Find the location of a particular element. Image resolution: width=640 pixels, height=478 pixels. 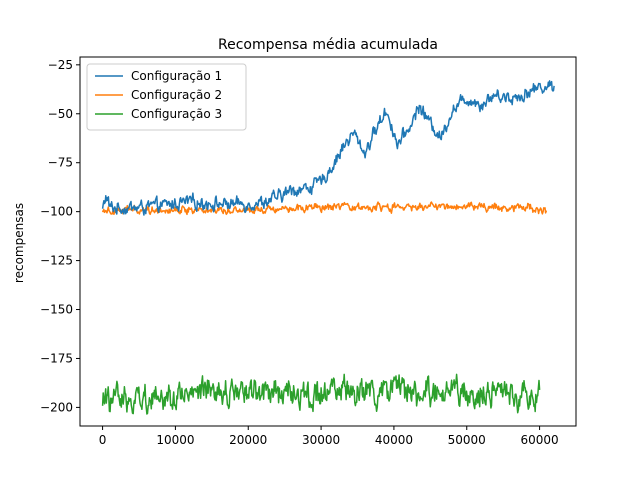

y-tick-label: −75 is located at coordinates (60, 163).